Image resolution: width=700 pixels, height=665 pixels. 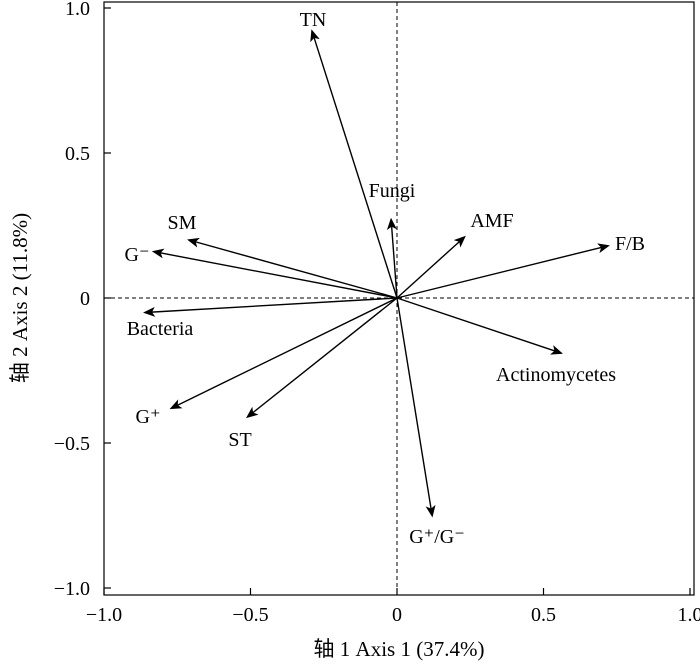 I want to click on vector-label: G⁺, so click(x=148, y=417).